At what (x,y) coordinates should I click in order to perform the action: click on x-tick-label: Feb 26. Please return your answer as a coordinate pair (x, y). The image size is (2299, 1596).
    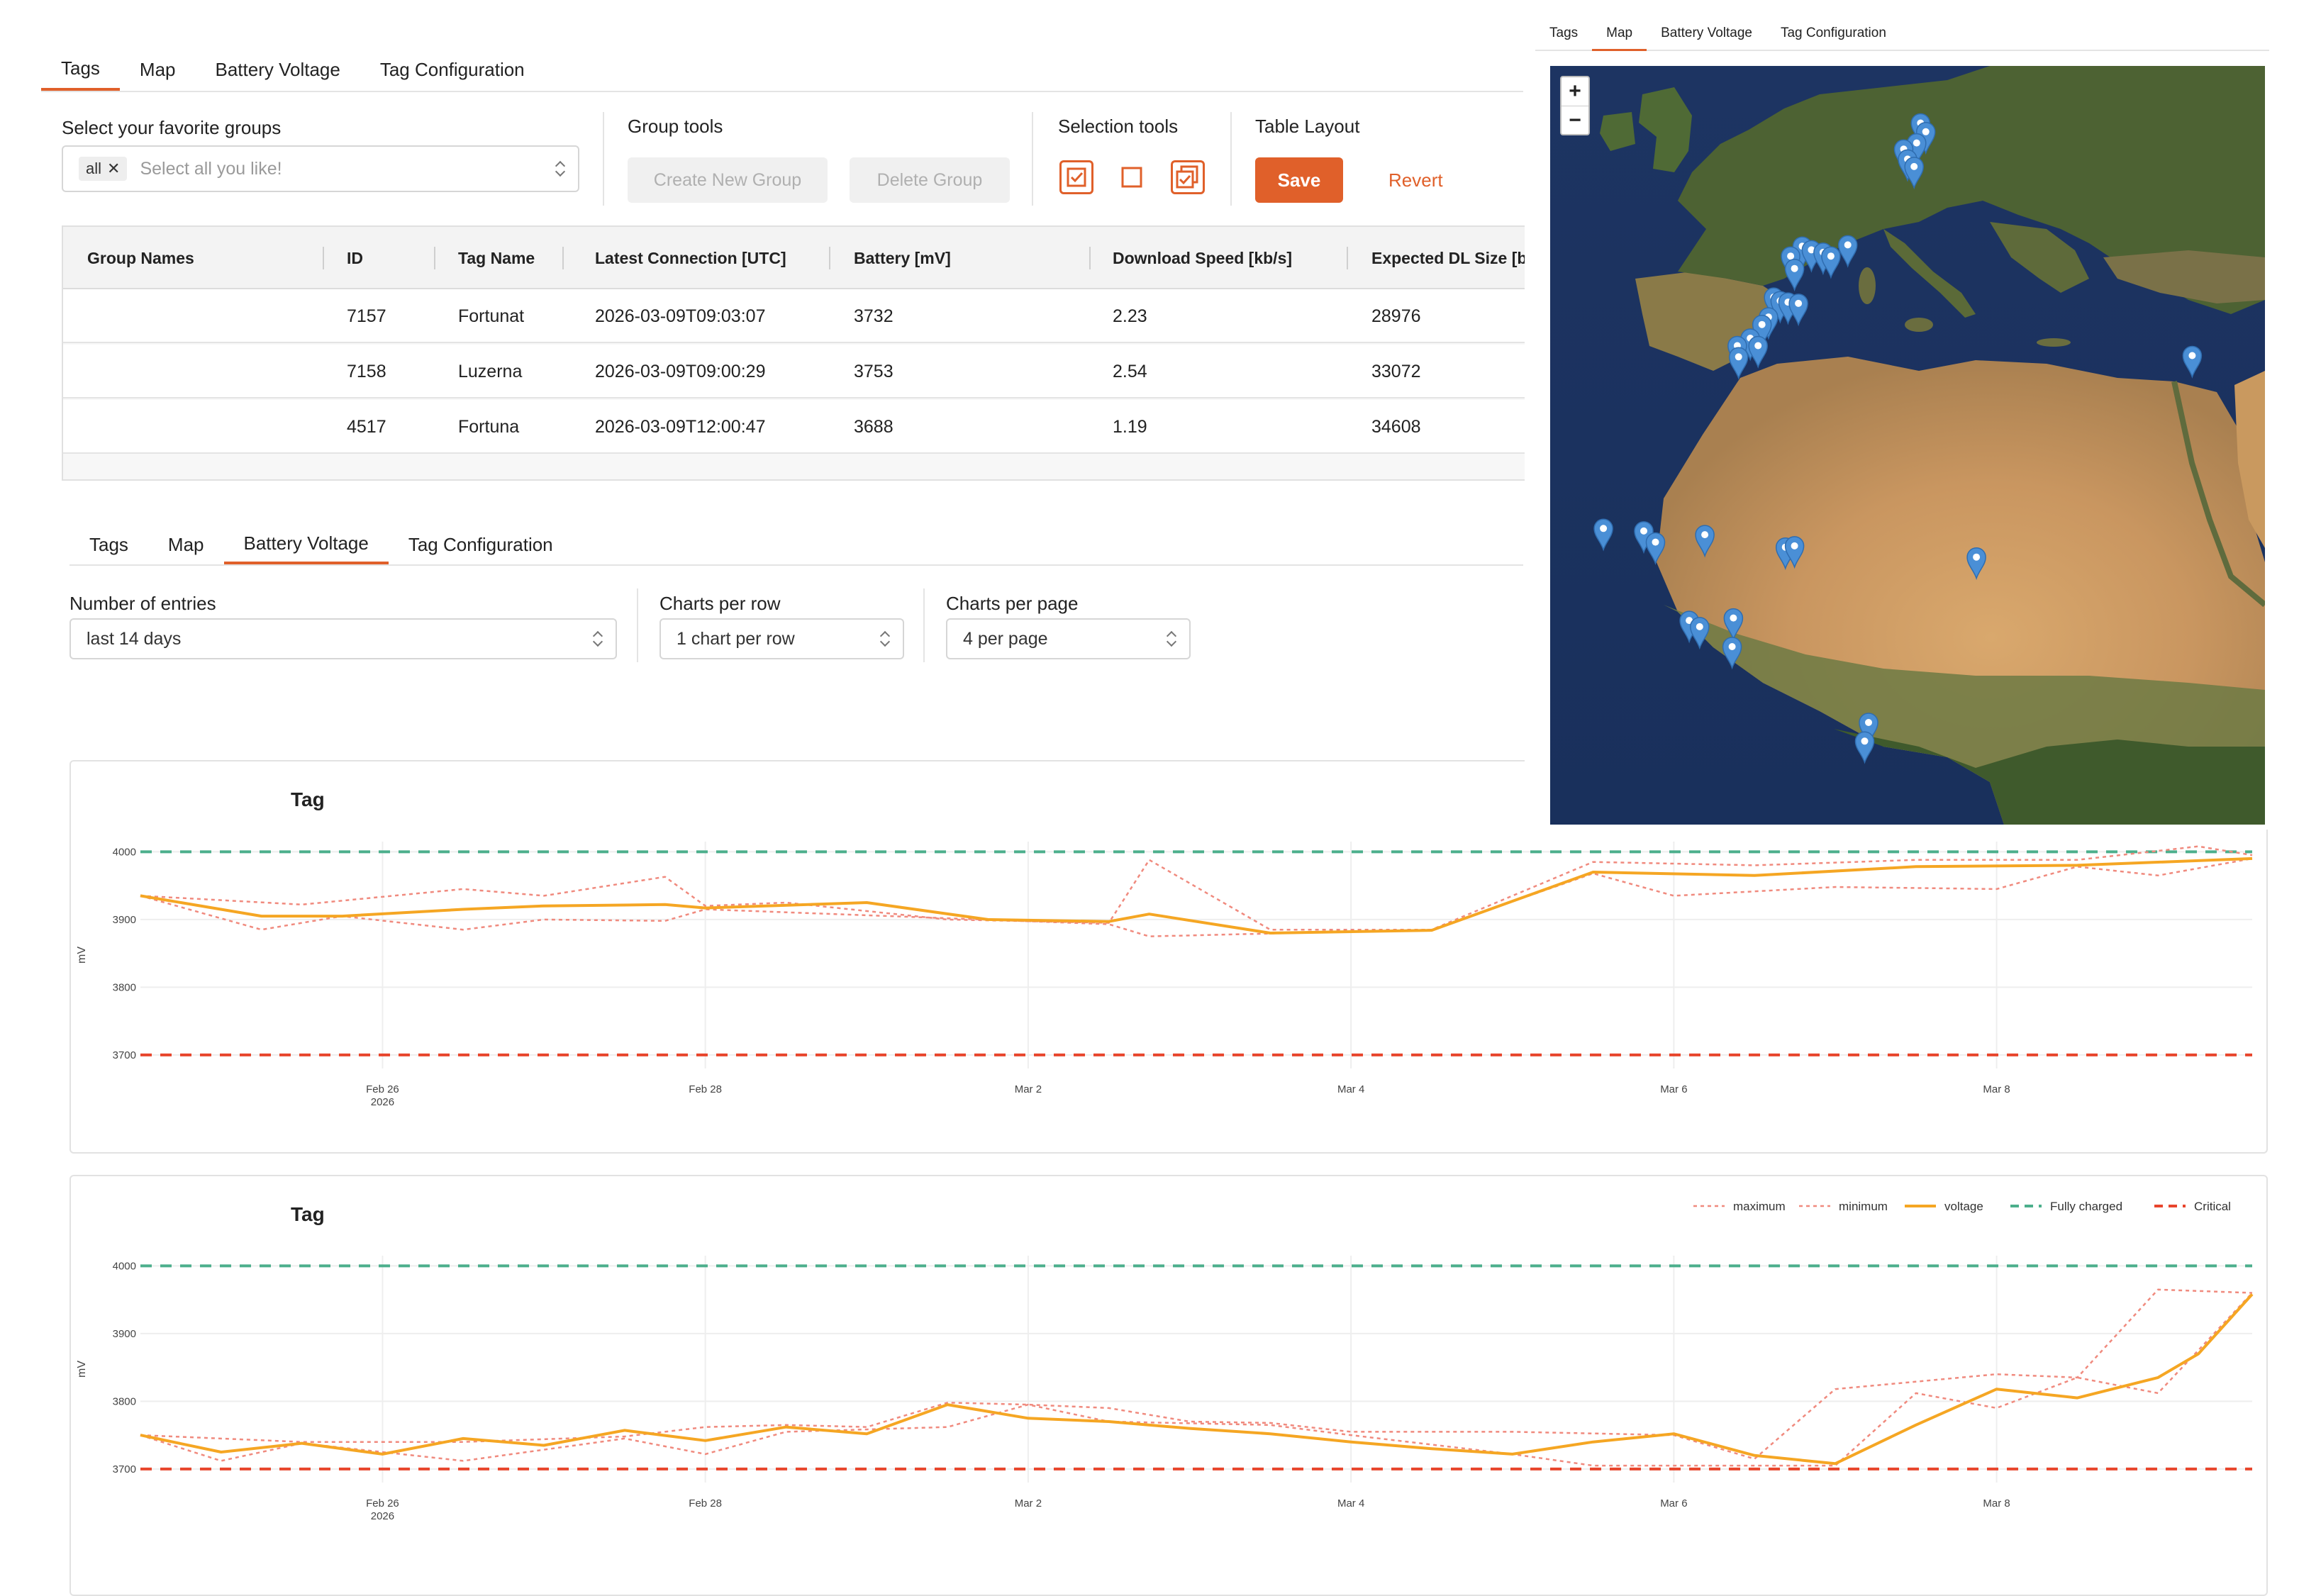
    Looking at the image, I should click on (383, 1089).